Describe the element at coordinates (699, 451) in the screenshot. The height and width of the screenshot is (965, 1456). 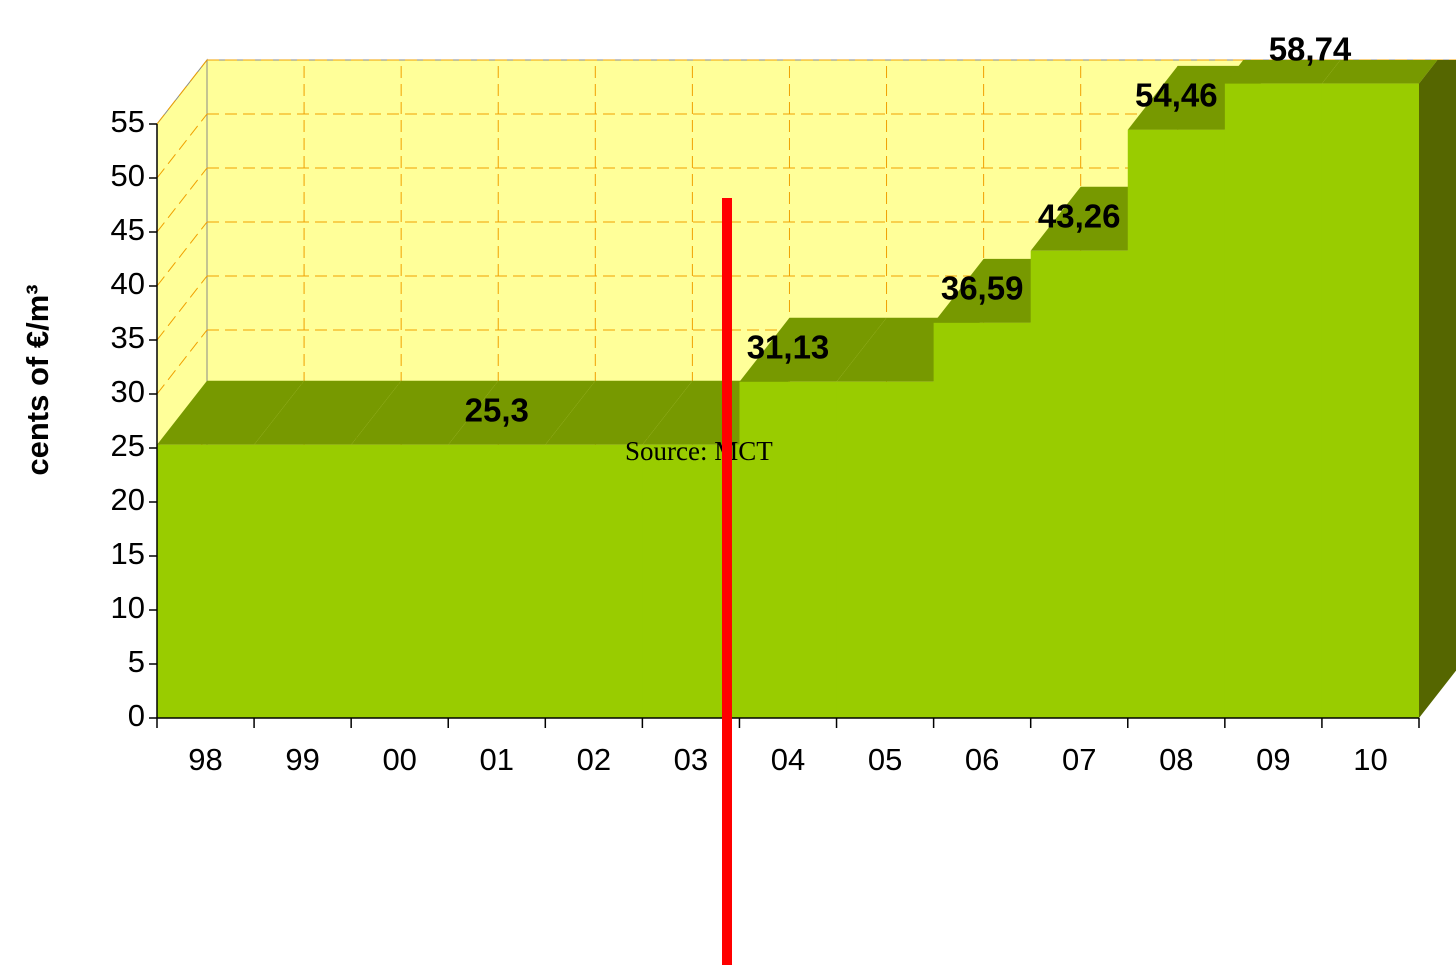
I see `annotation: Source: MCT` at that location.